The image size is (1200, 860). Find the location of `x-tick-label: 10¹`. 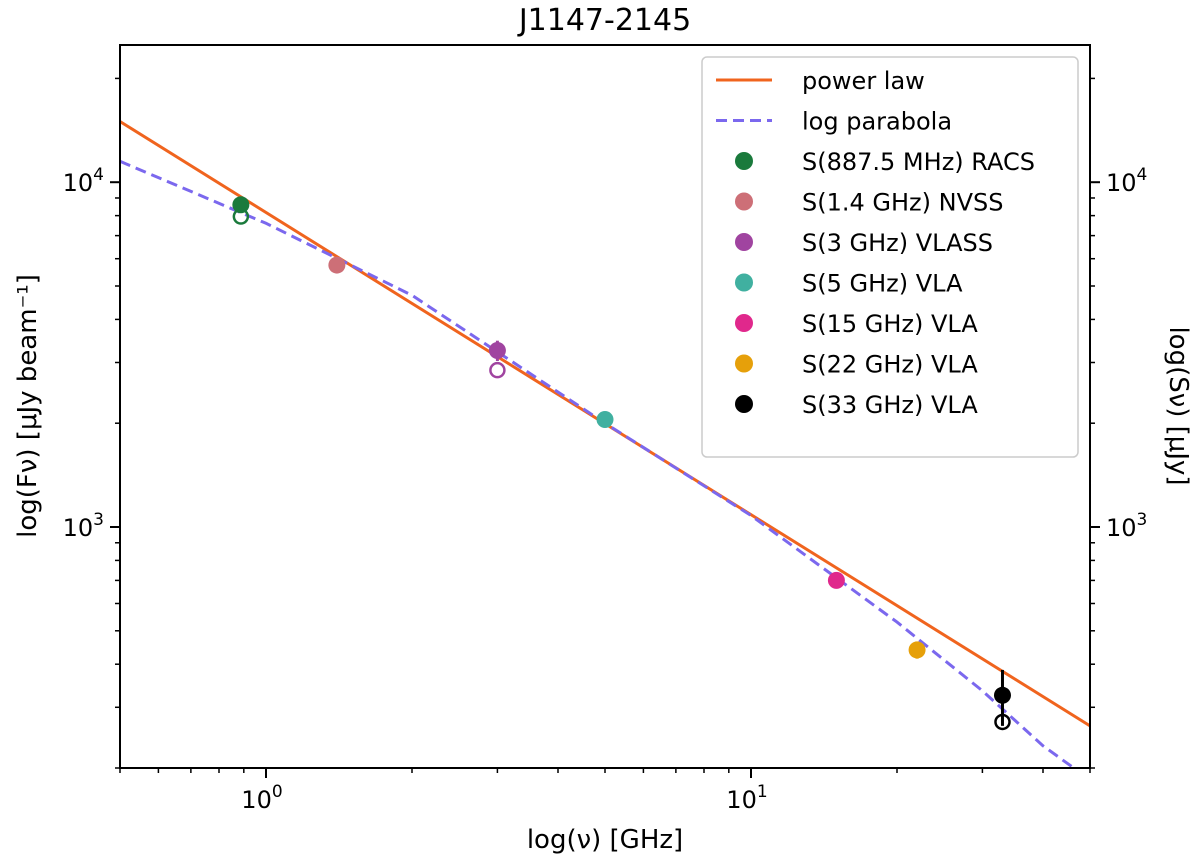

x-tick-label: 10¹ is located at coordinates (746, 798).